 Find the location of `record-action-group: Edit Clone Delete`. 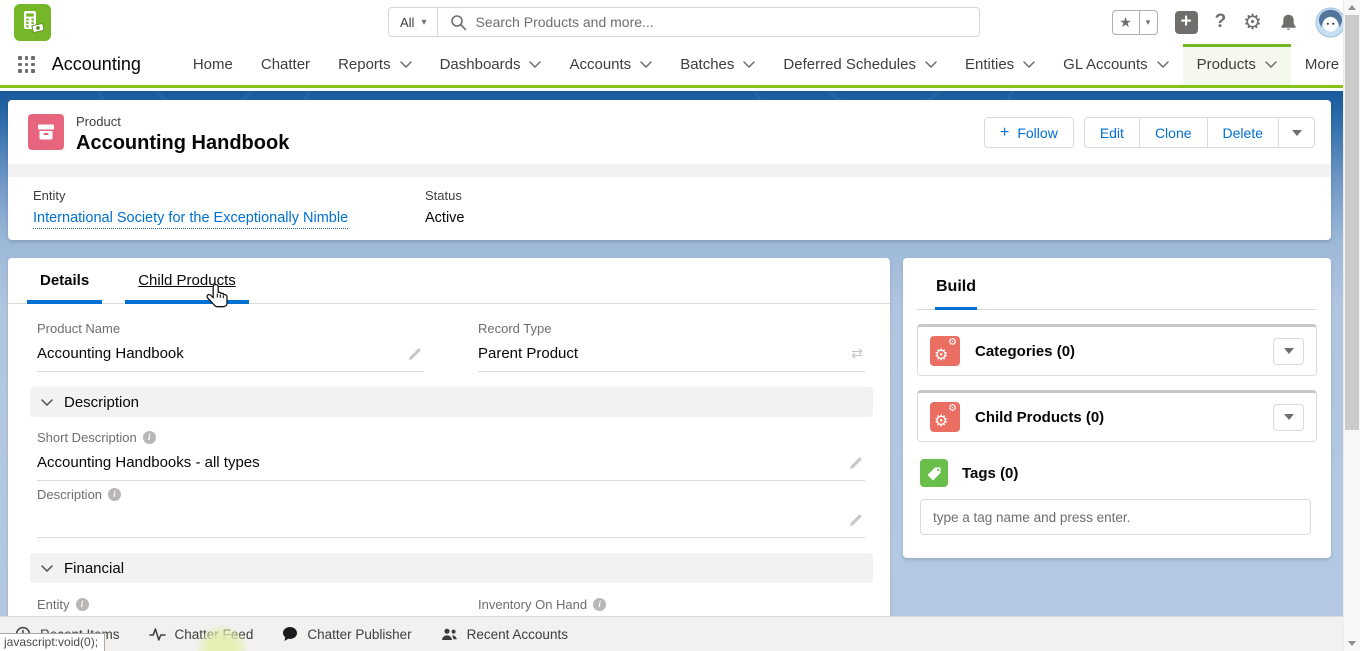

record-action-group: Edit Clone Delete is located at coordinates (1199, 132).